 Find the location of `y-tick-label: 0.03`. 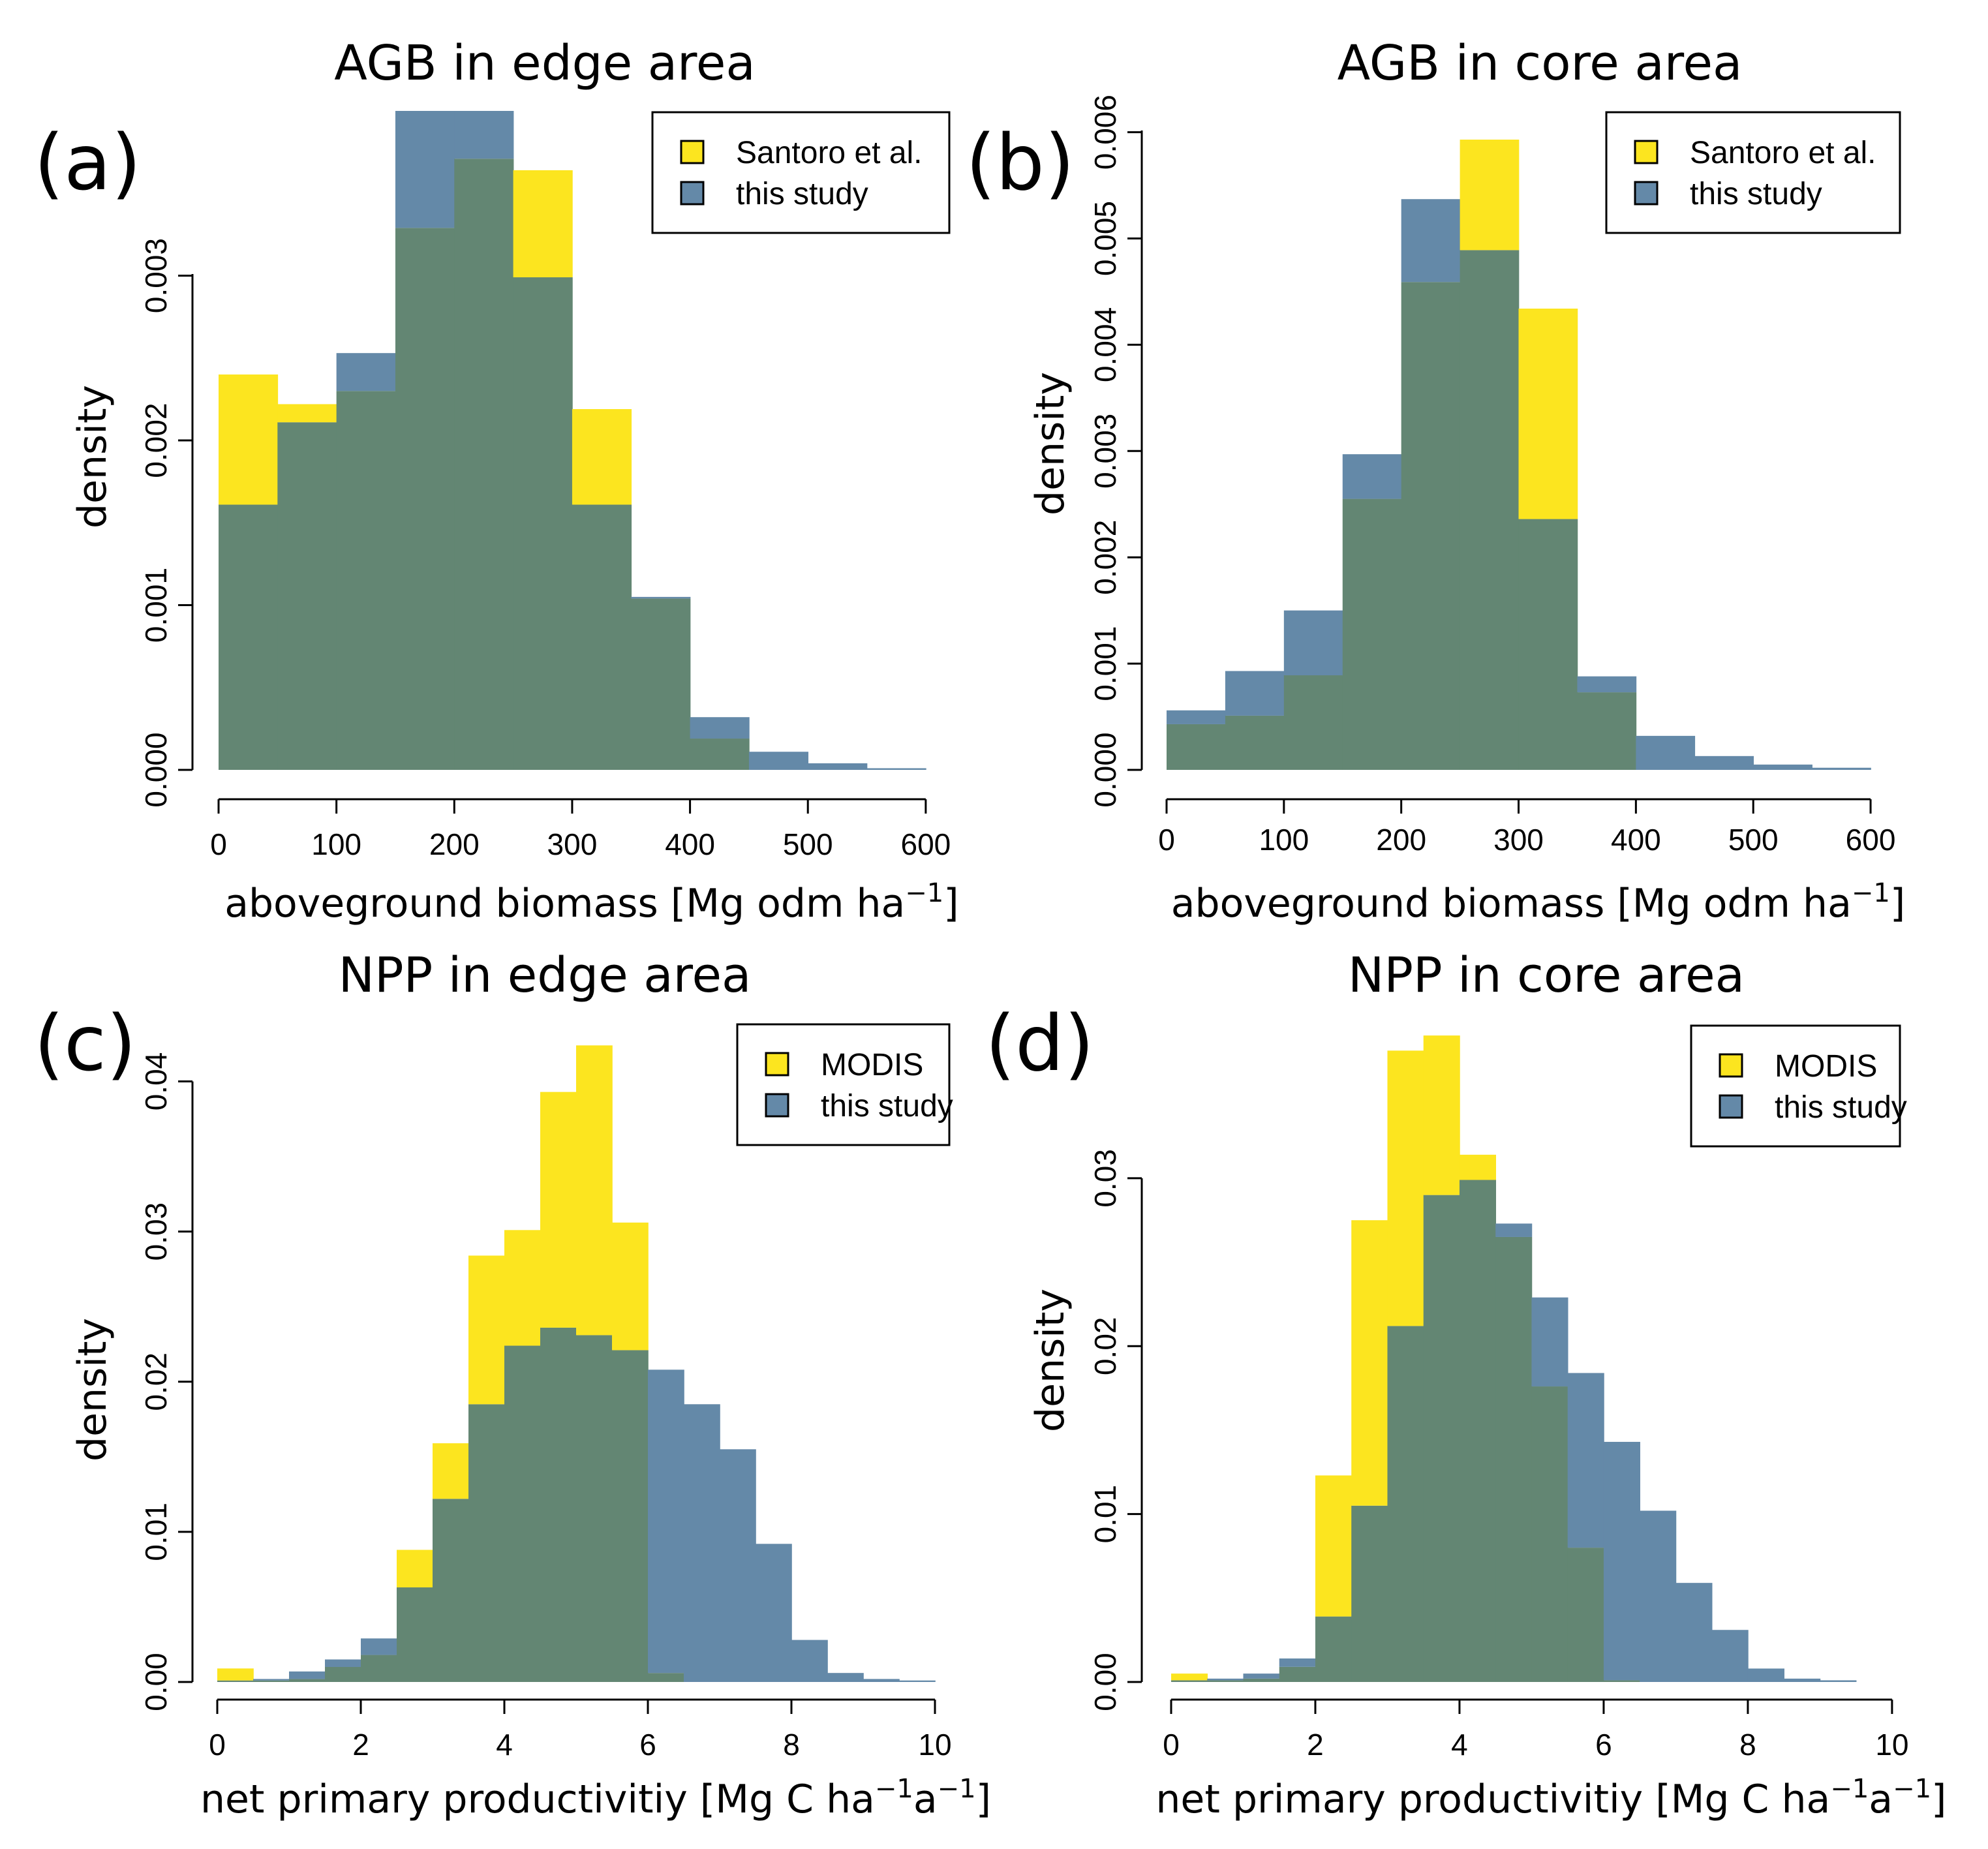

y-tick-label: 0.03 is located at coordinates (1105, 1178).